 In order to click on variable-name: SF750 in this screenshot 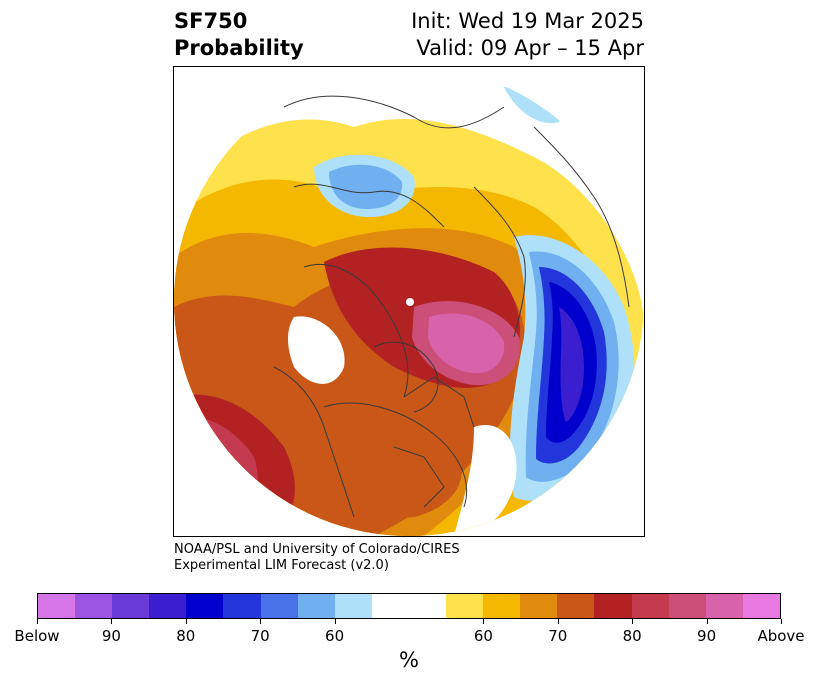, I will do `click(211, 21)`.